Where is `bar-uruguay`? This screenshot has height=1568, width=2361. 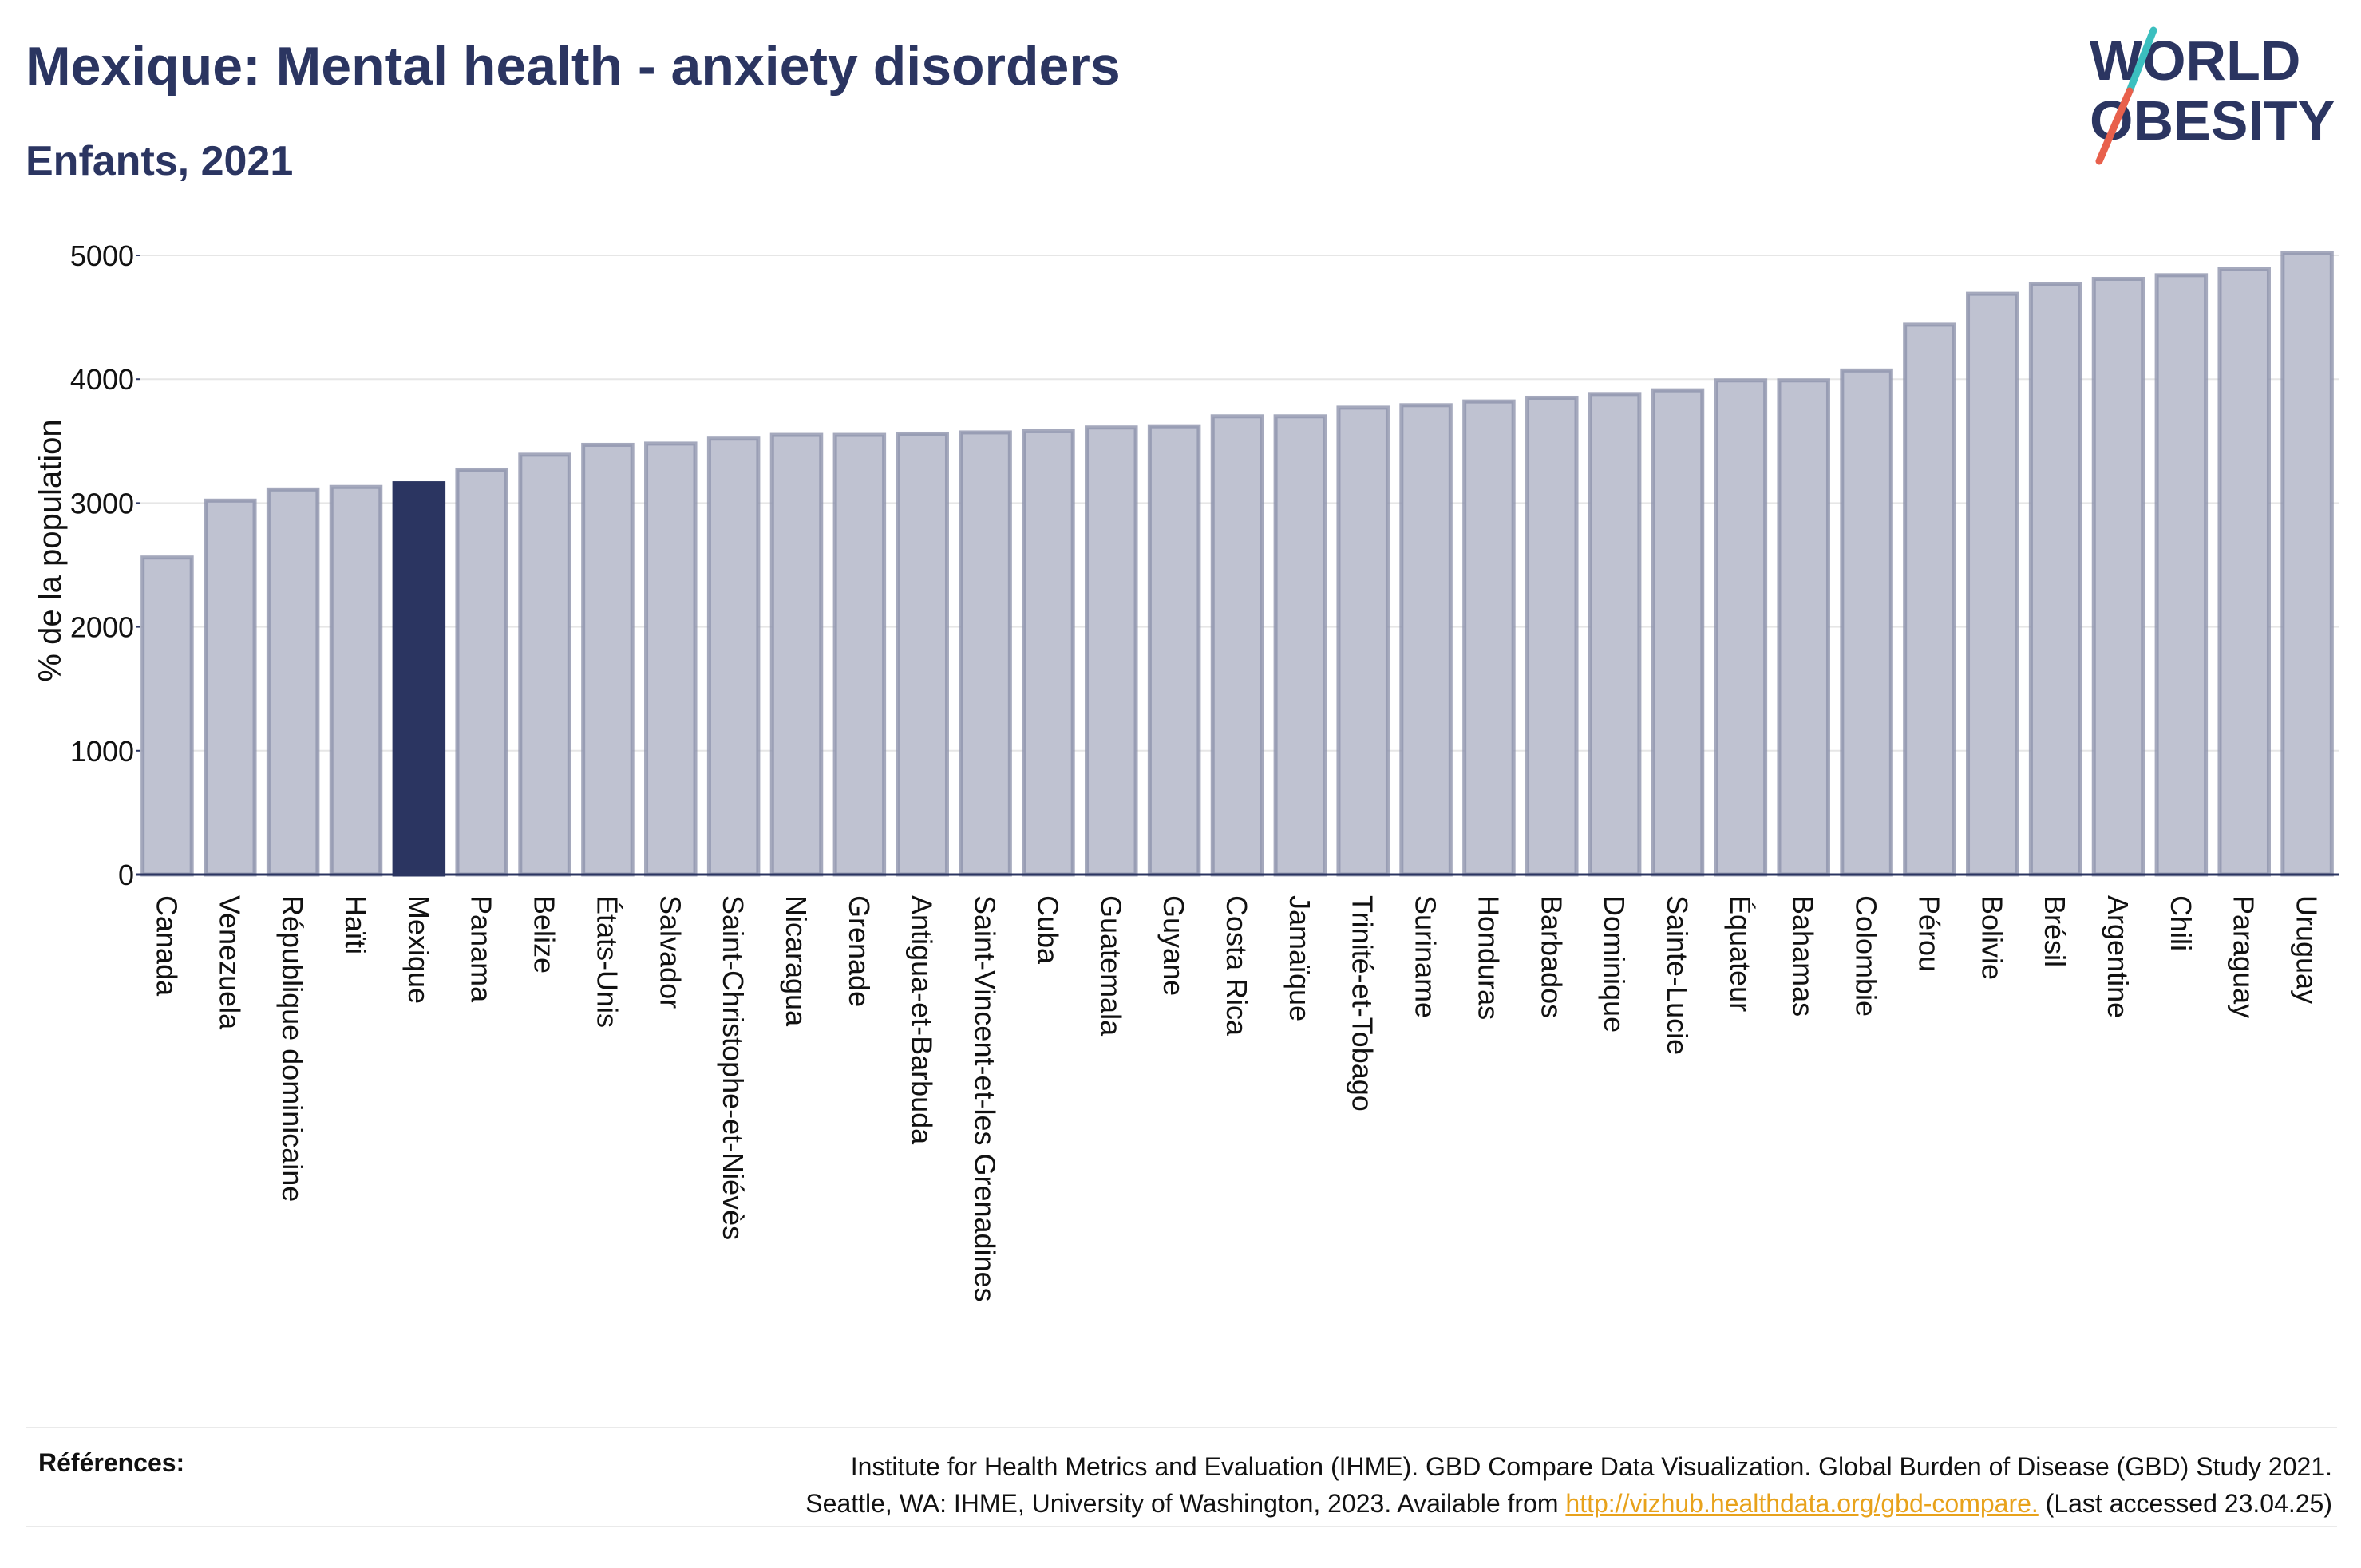
bar-uruguay is located at coordinates (2307, 564).